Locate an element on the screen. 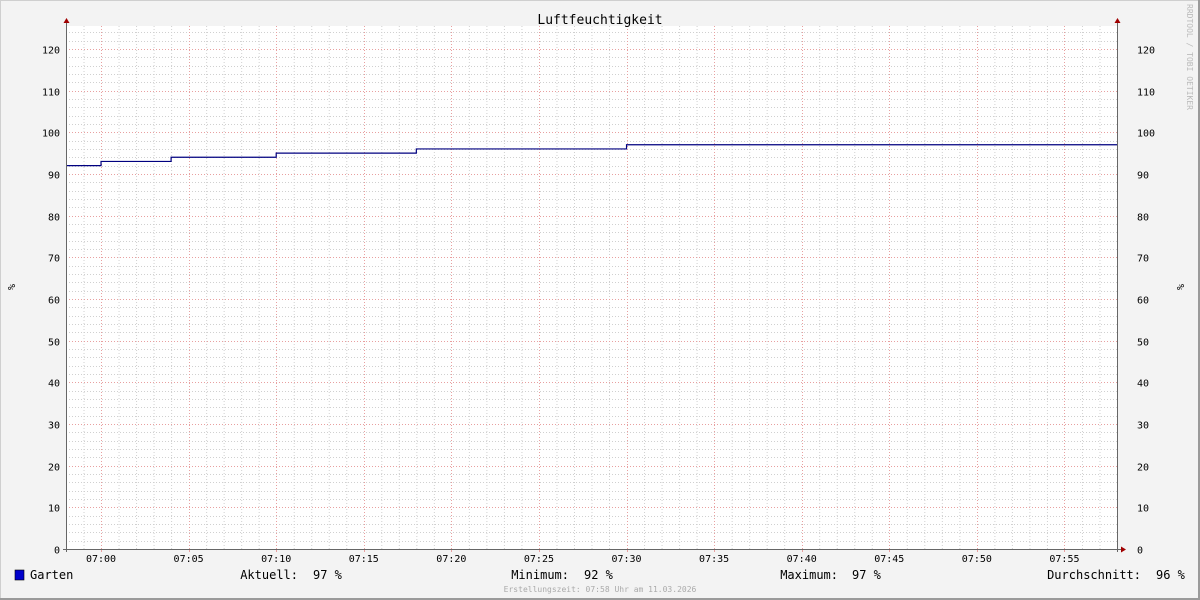 This screenshot has height=600, width=1200. y-tick-label-left: 120 is located at coordinates (51, 51).